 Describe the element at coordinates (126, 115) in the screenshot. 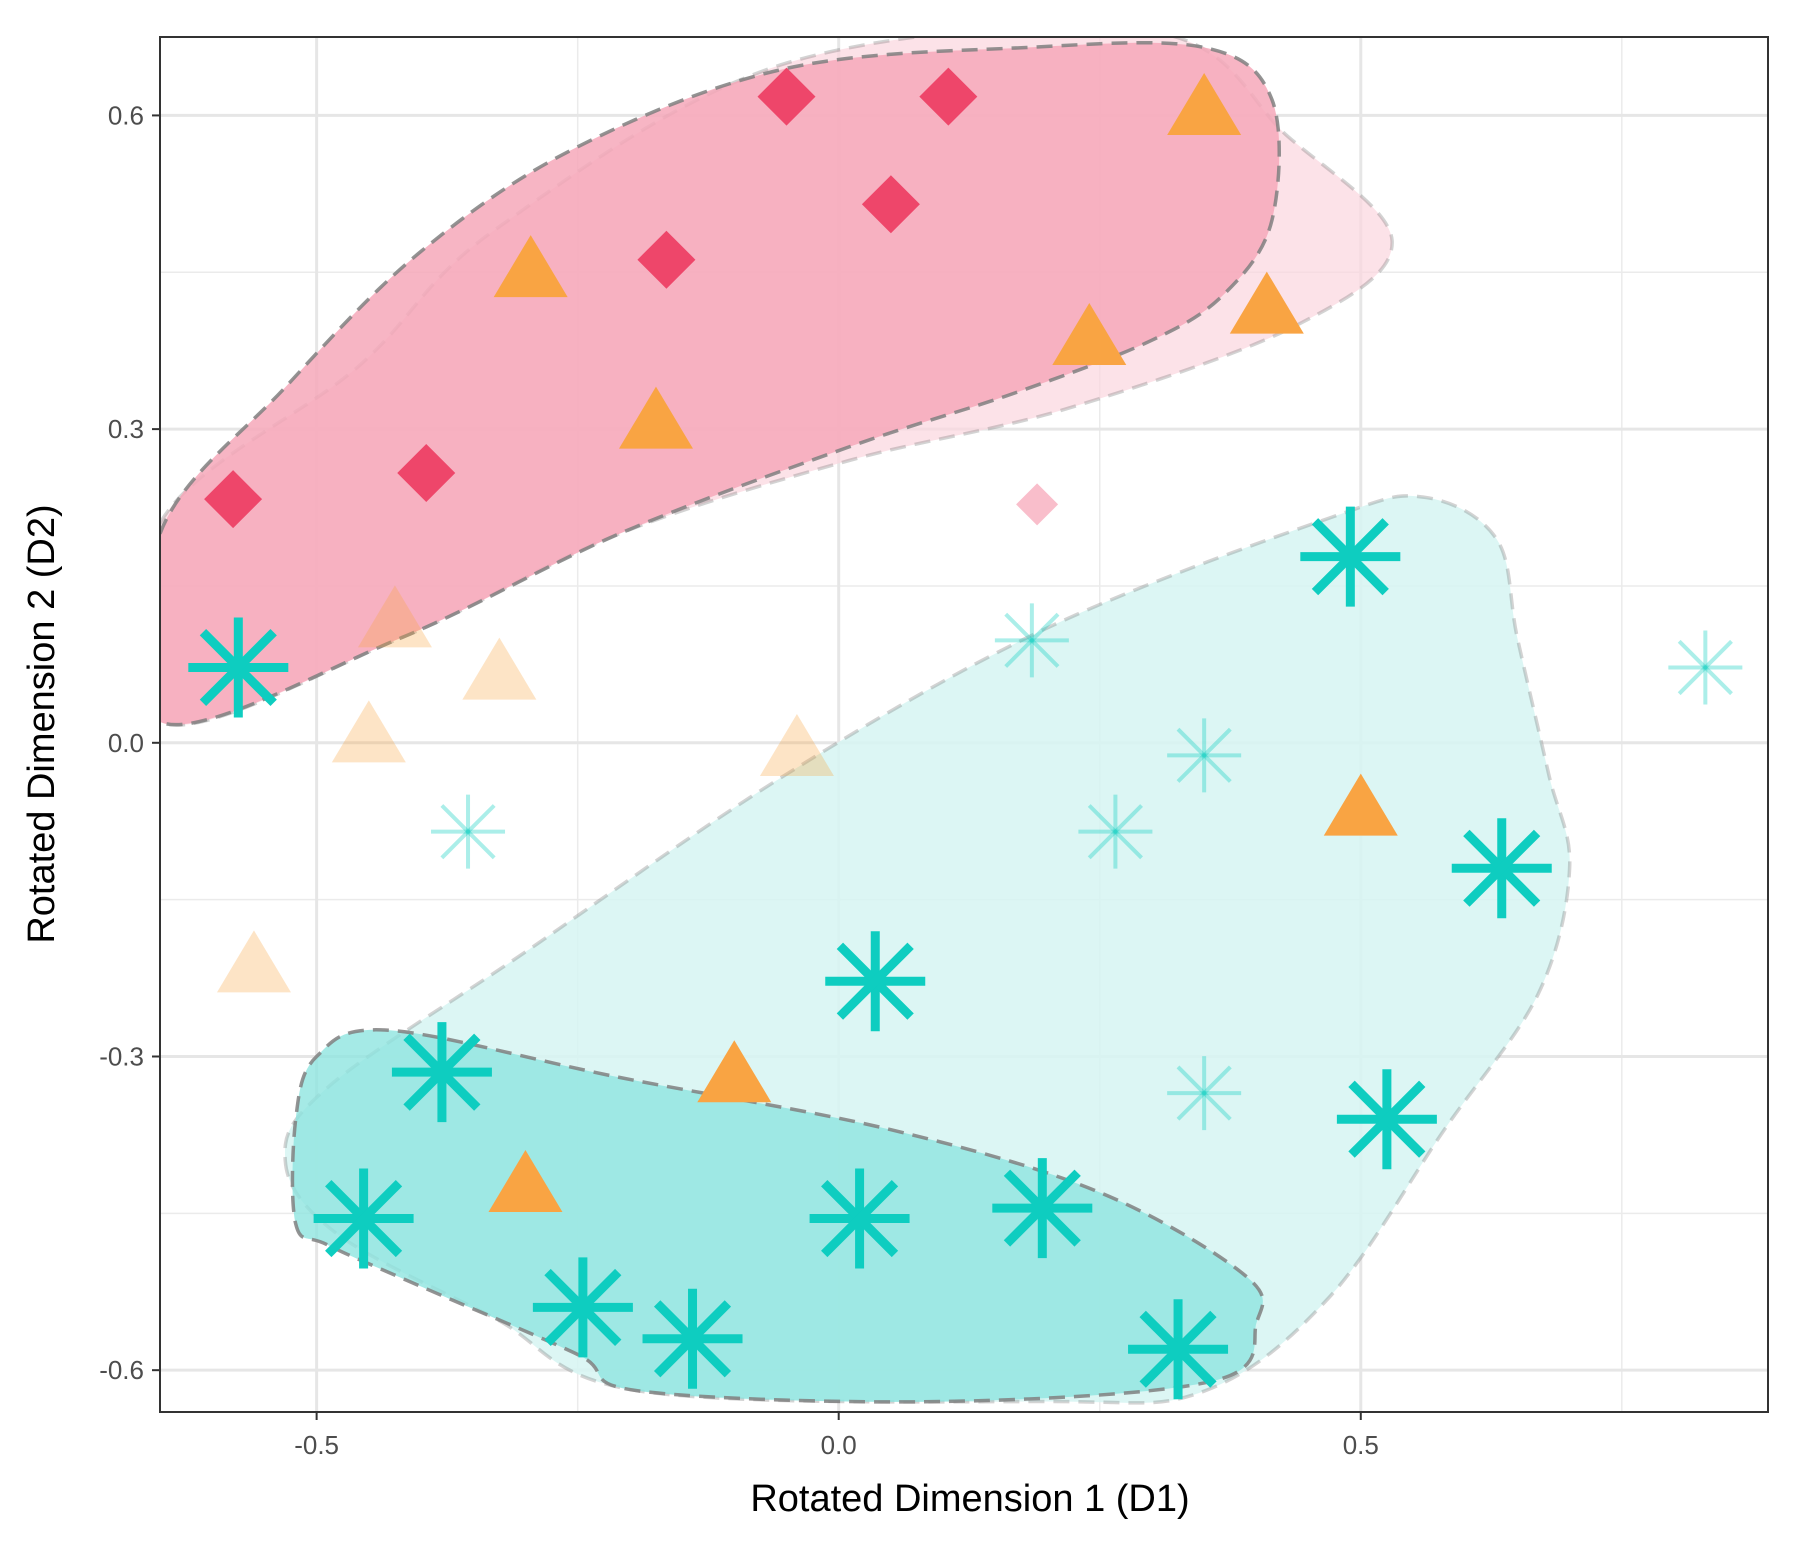

I see `y-tick-label: 0.6` at that location.